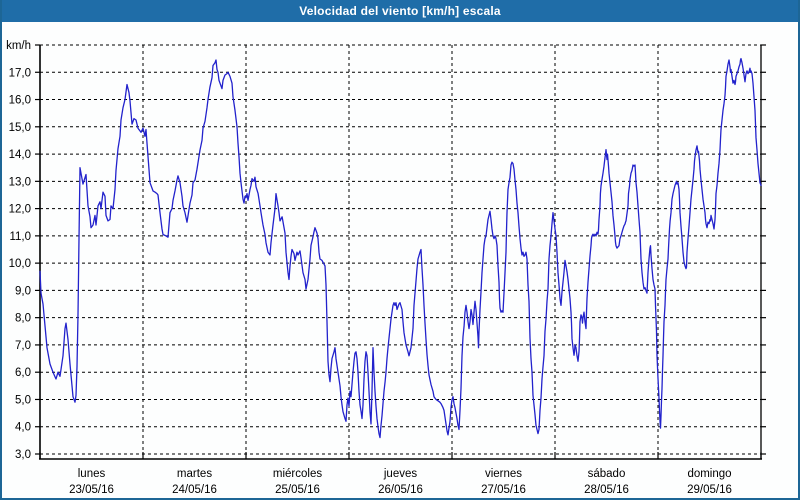  I want to click on y-axis-tick-label: 13,0, so click(20, 182).